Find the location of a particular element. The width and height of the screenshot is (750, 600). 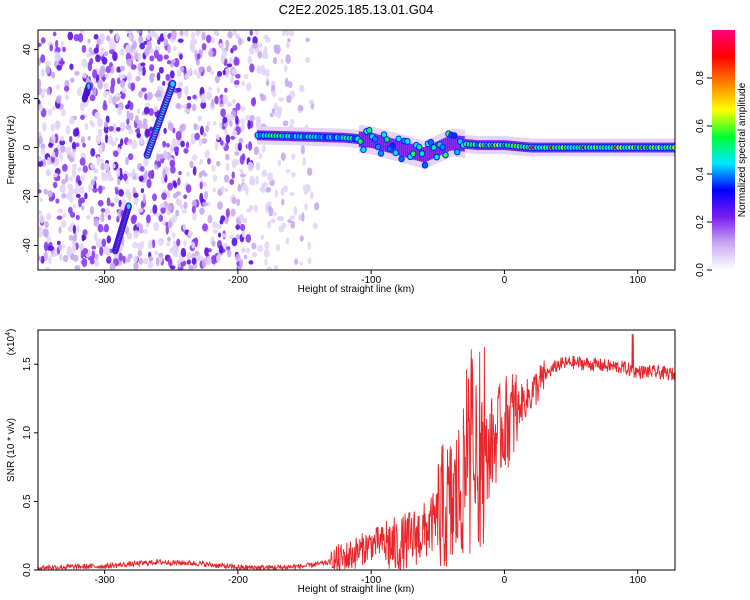

y-tick-label: 20 is located at coordinates (27, 99).